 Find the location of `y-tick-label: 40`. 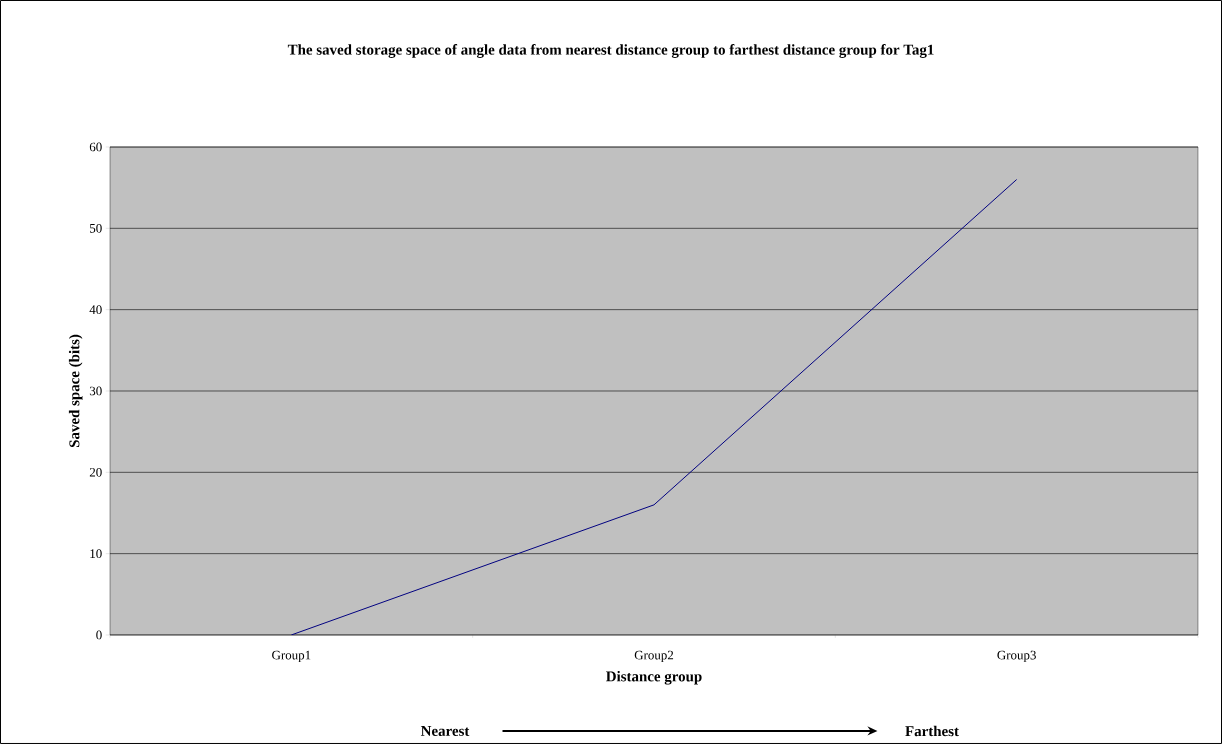

y-tick-label: 40 is located at coordinates (95, 310).